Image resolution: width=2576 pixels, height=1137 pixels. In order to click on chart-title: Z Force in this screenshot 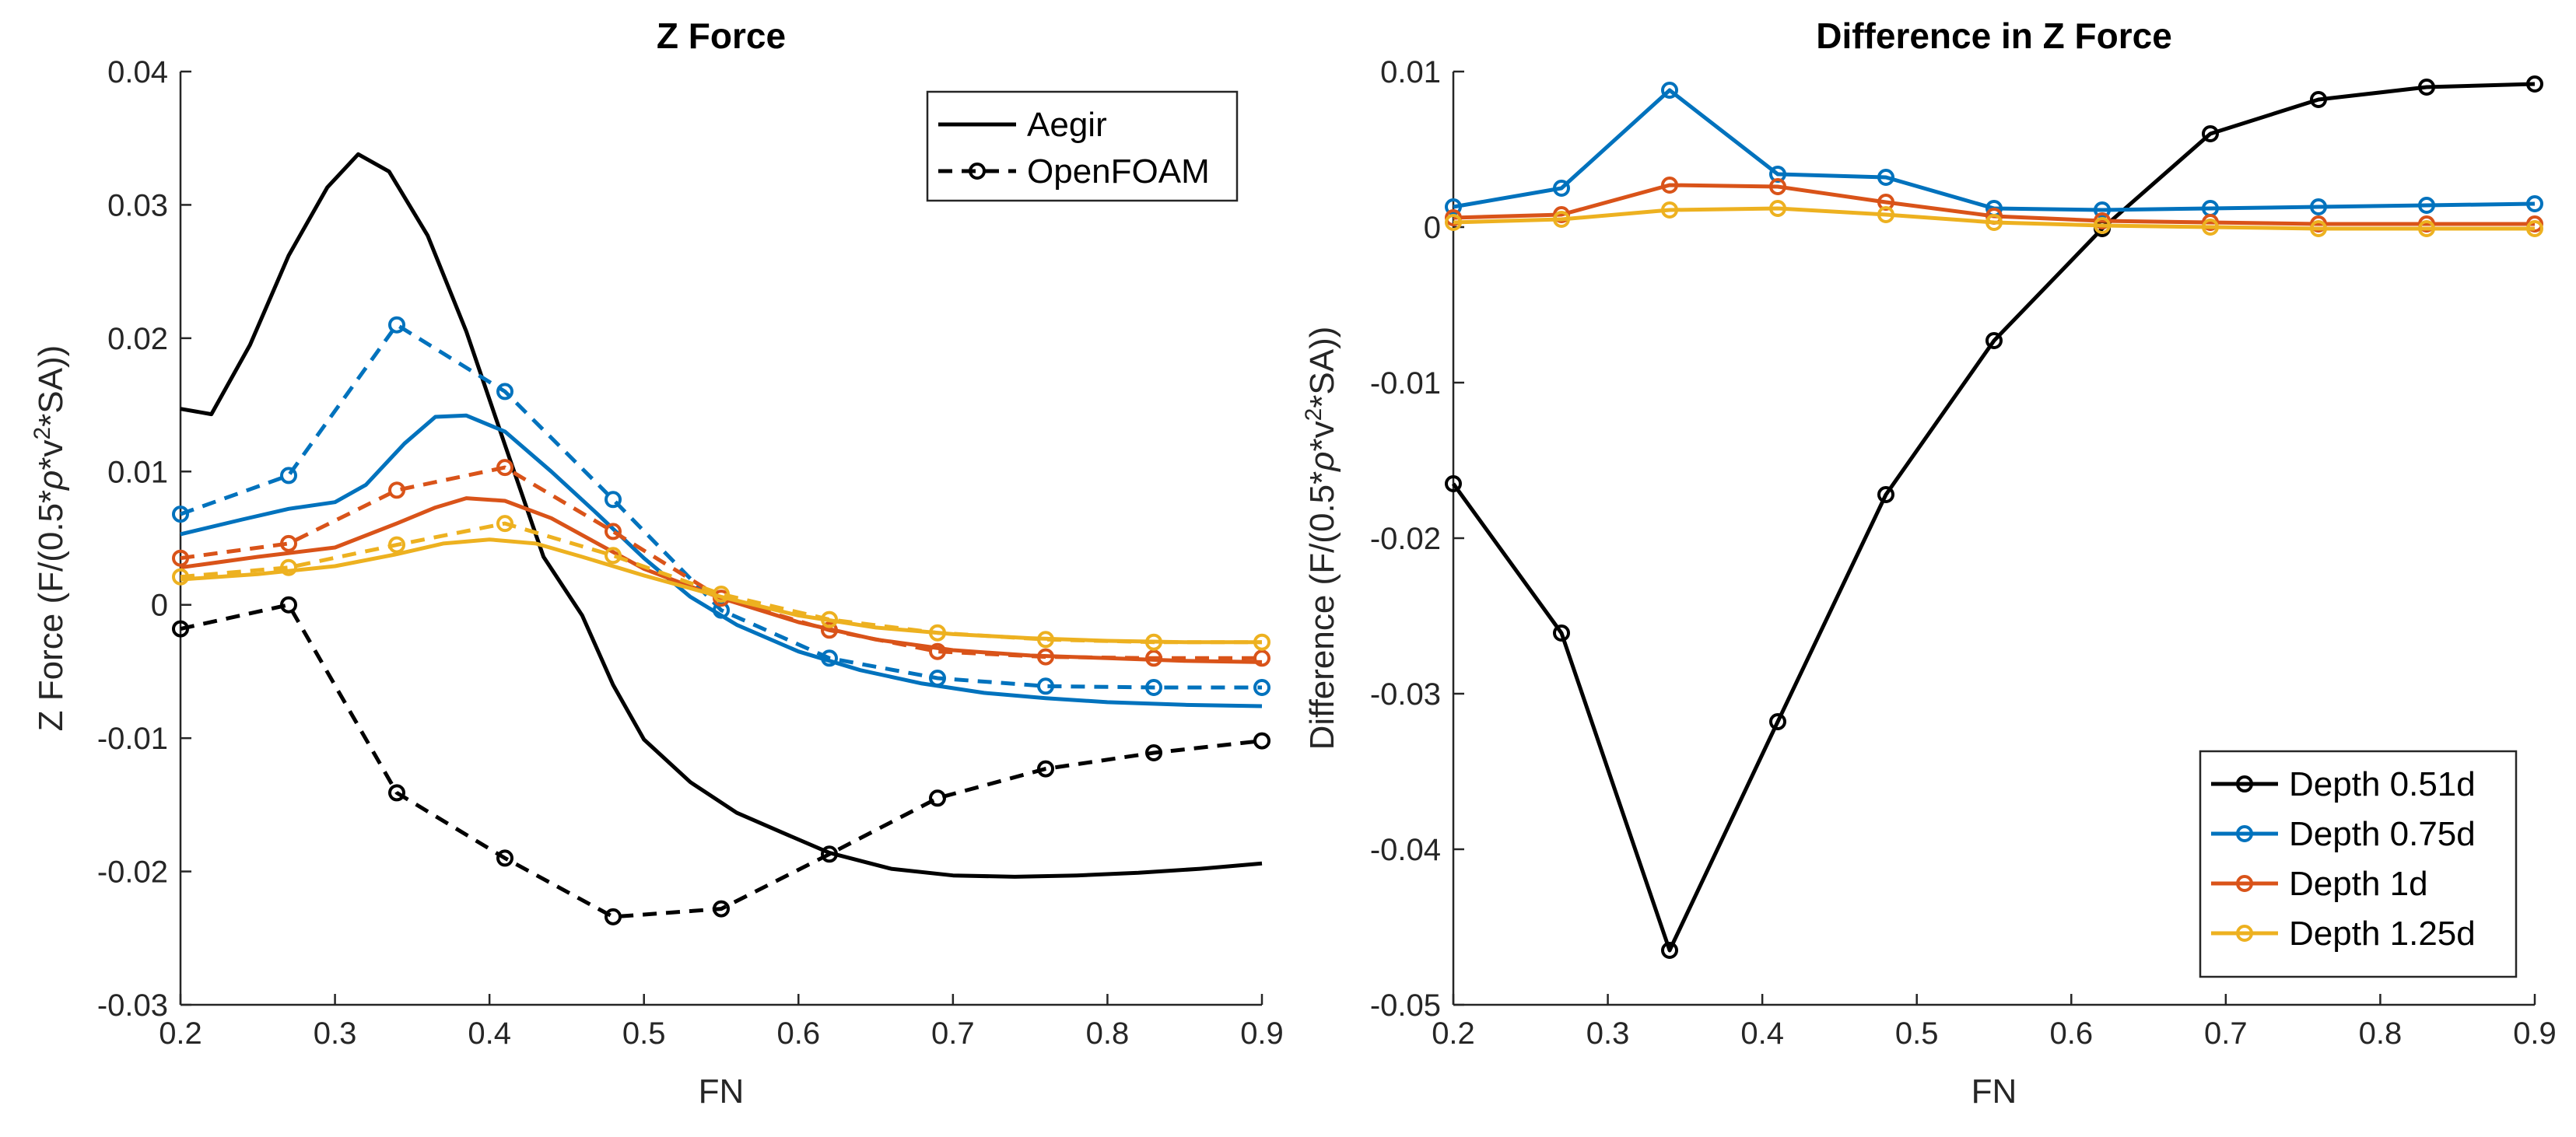, I will do `click(721, 36)`.